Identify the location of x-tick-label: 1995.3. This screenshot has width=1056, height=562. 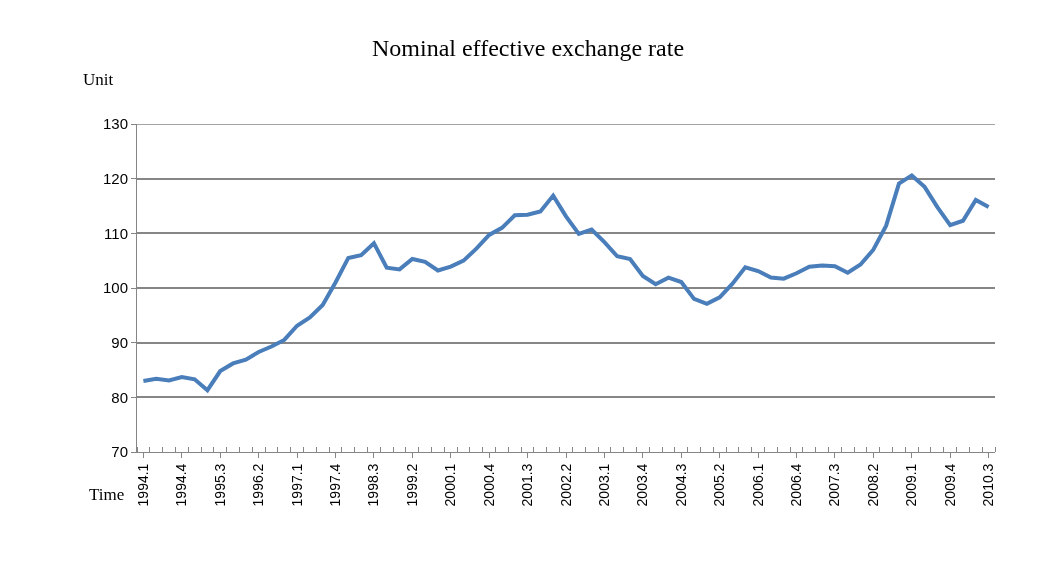
(219, 485).